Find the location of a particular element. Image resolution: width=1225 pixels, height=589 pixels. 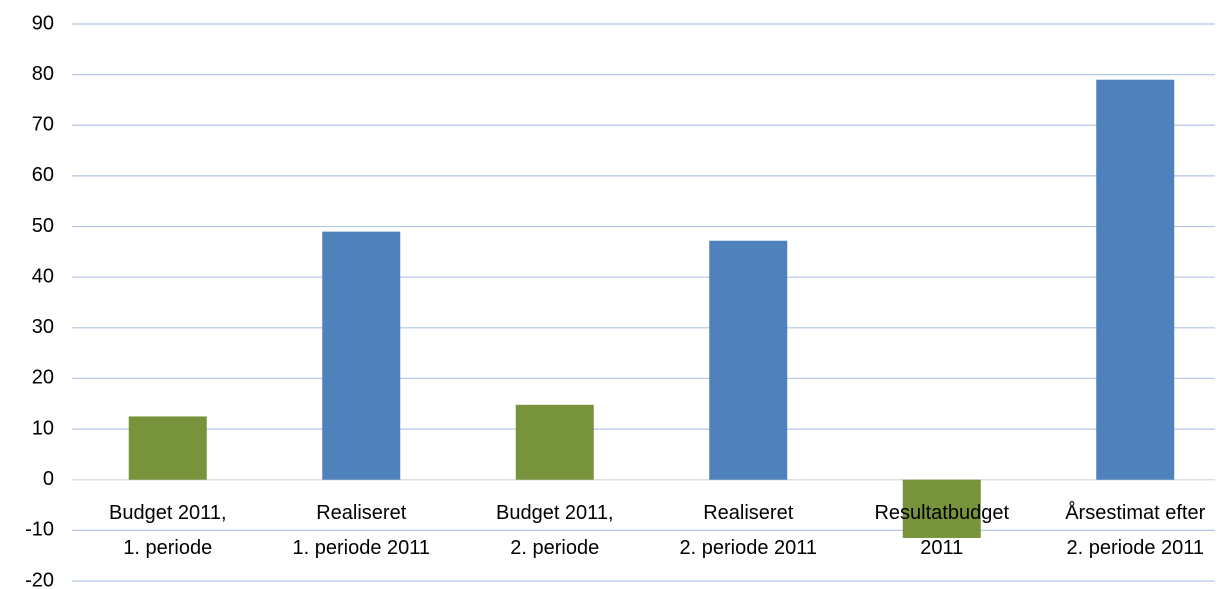

y-tick-label: 10 is located at coordinates (43, 428).